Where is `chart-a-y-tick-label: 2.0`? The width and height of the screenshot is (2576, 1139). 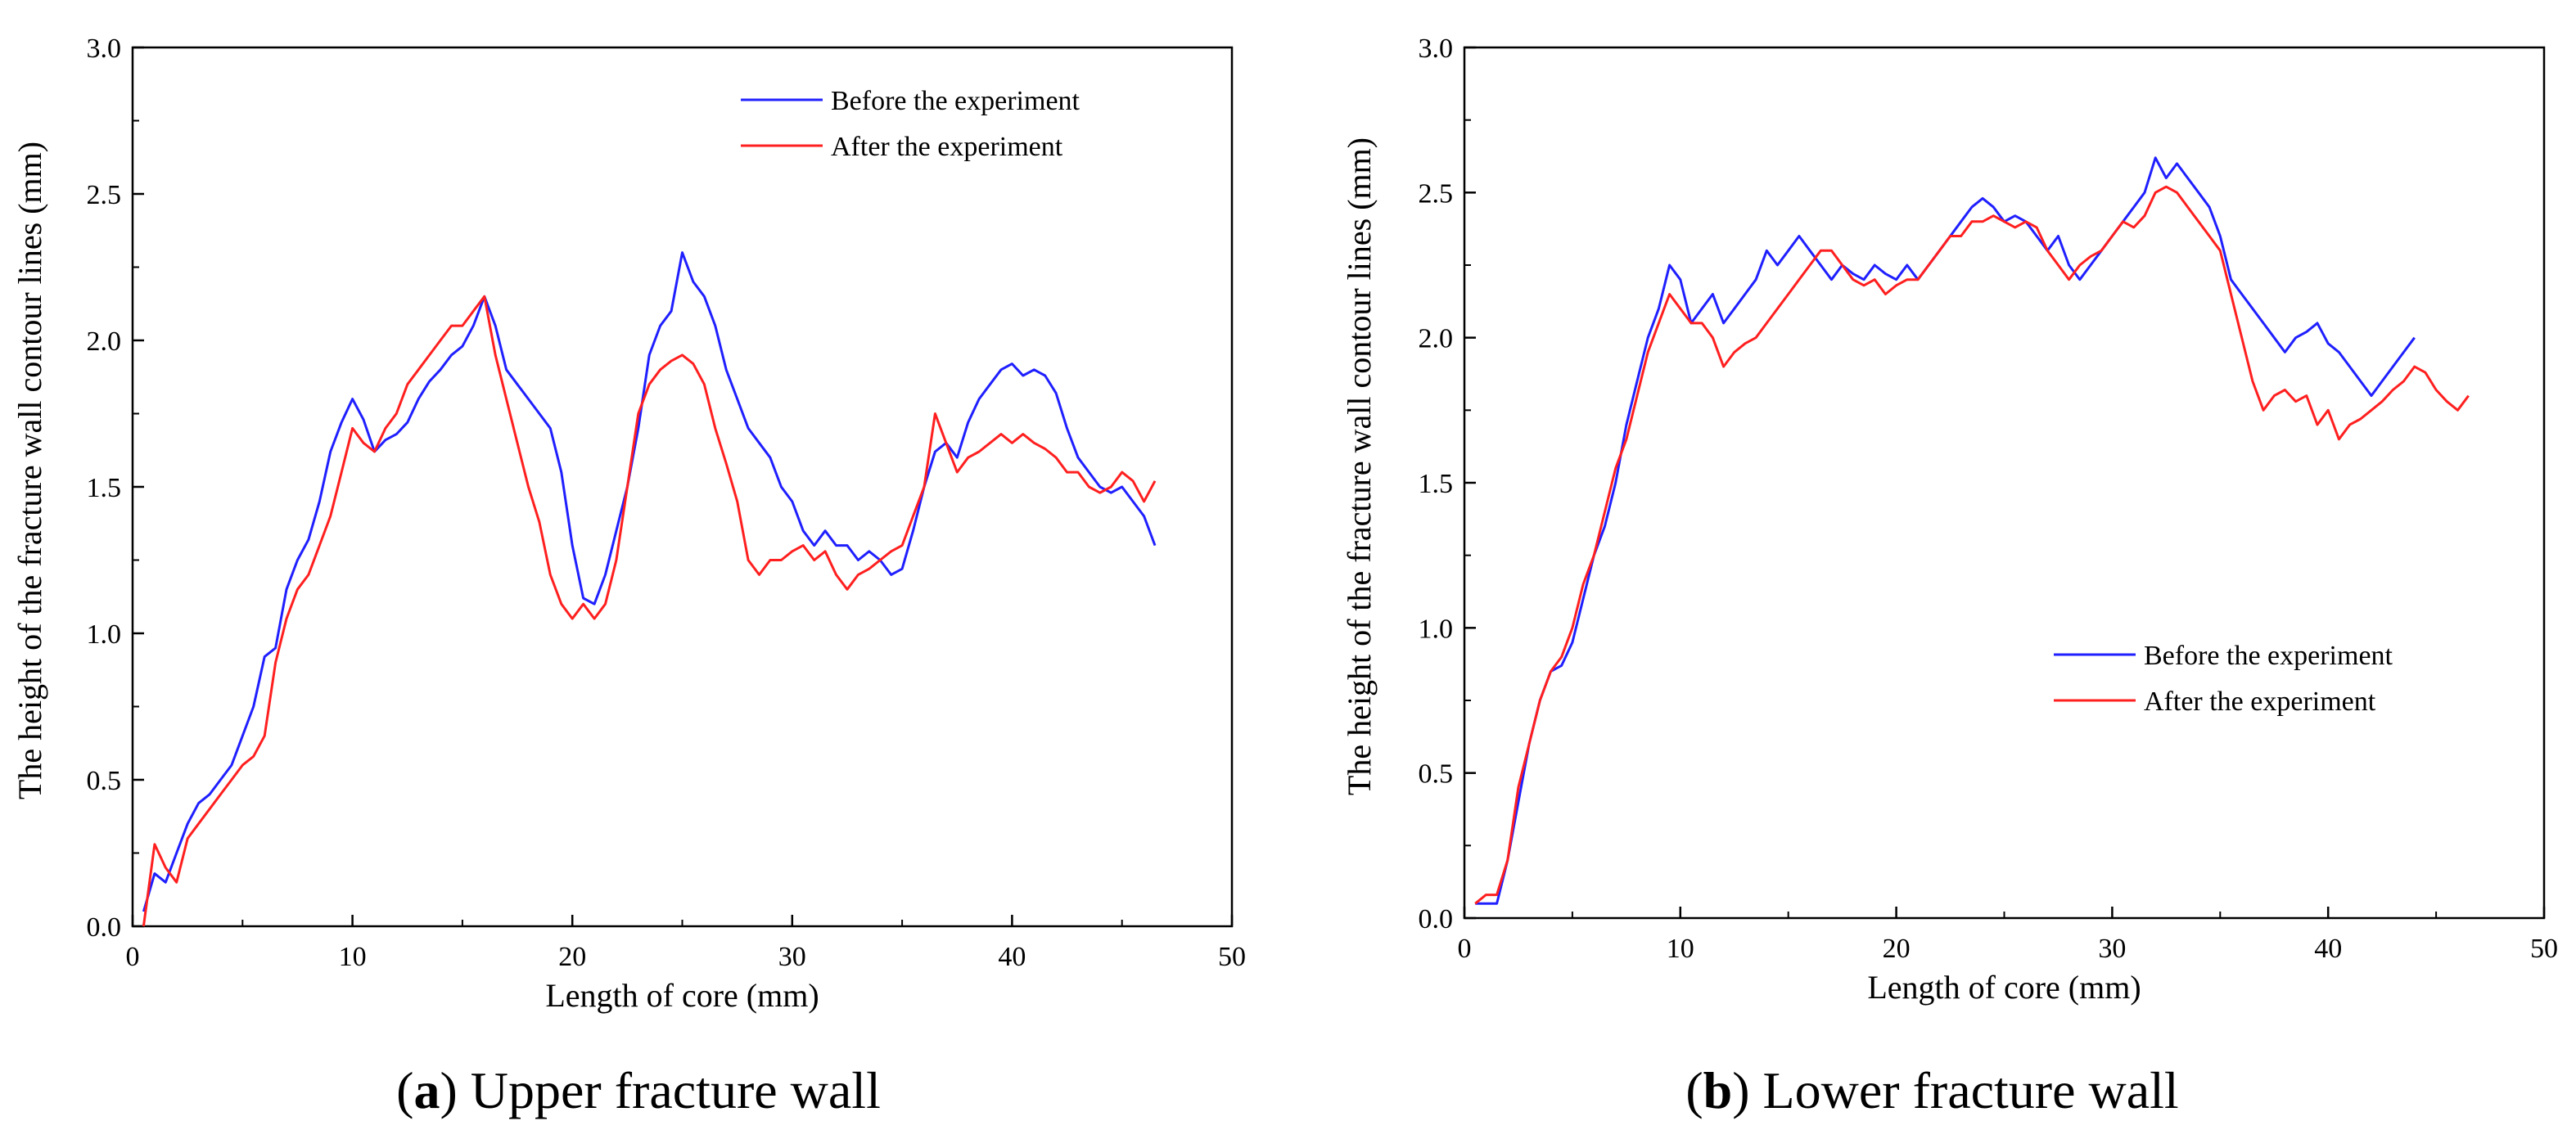
chart-a-y-tick-label: 2.0 is located at coordinates (104, 342).